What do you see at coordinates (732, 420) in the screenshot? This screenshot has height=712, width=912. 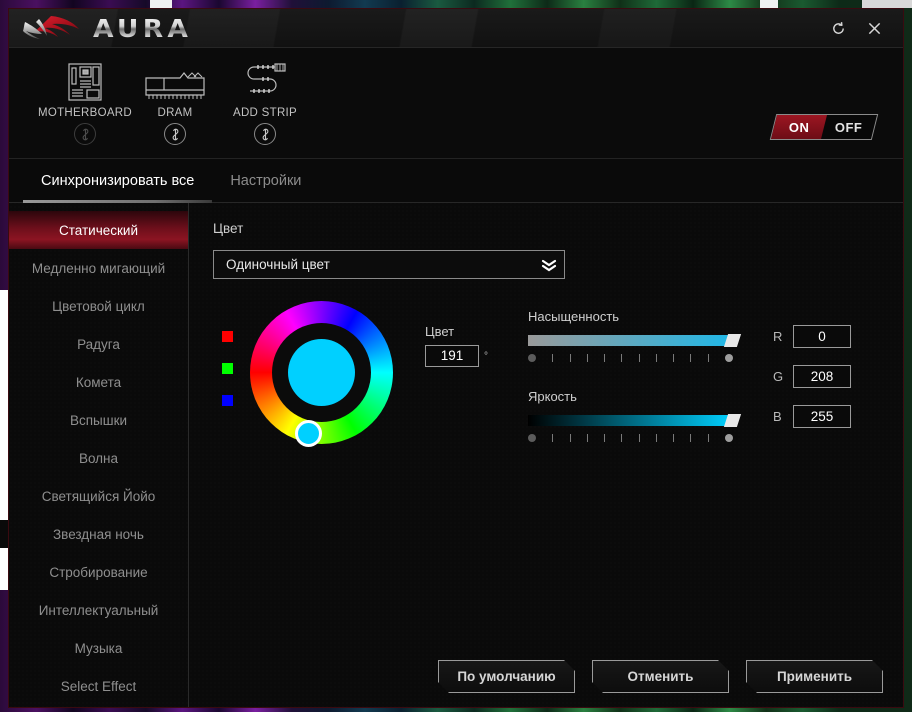 I see `brightness-handle` at bounding box center [732, 420].